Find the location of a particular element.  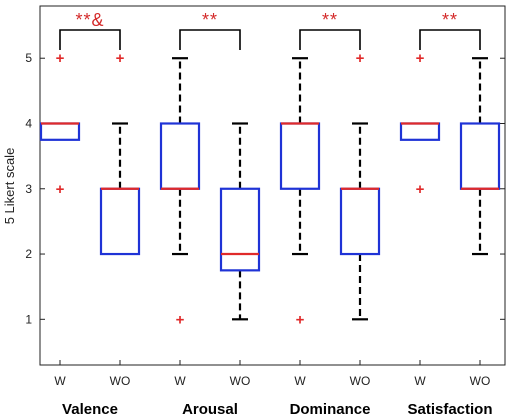

y-tick-label: 5 is located at coordinates (28, 58).